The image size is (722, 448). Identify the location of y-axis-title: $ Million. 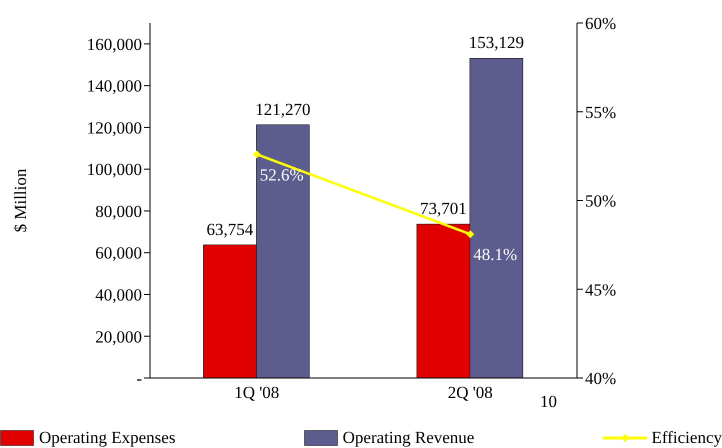
(20, 200).